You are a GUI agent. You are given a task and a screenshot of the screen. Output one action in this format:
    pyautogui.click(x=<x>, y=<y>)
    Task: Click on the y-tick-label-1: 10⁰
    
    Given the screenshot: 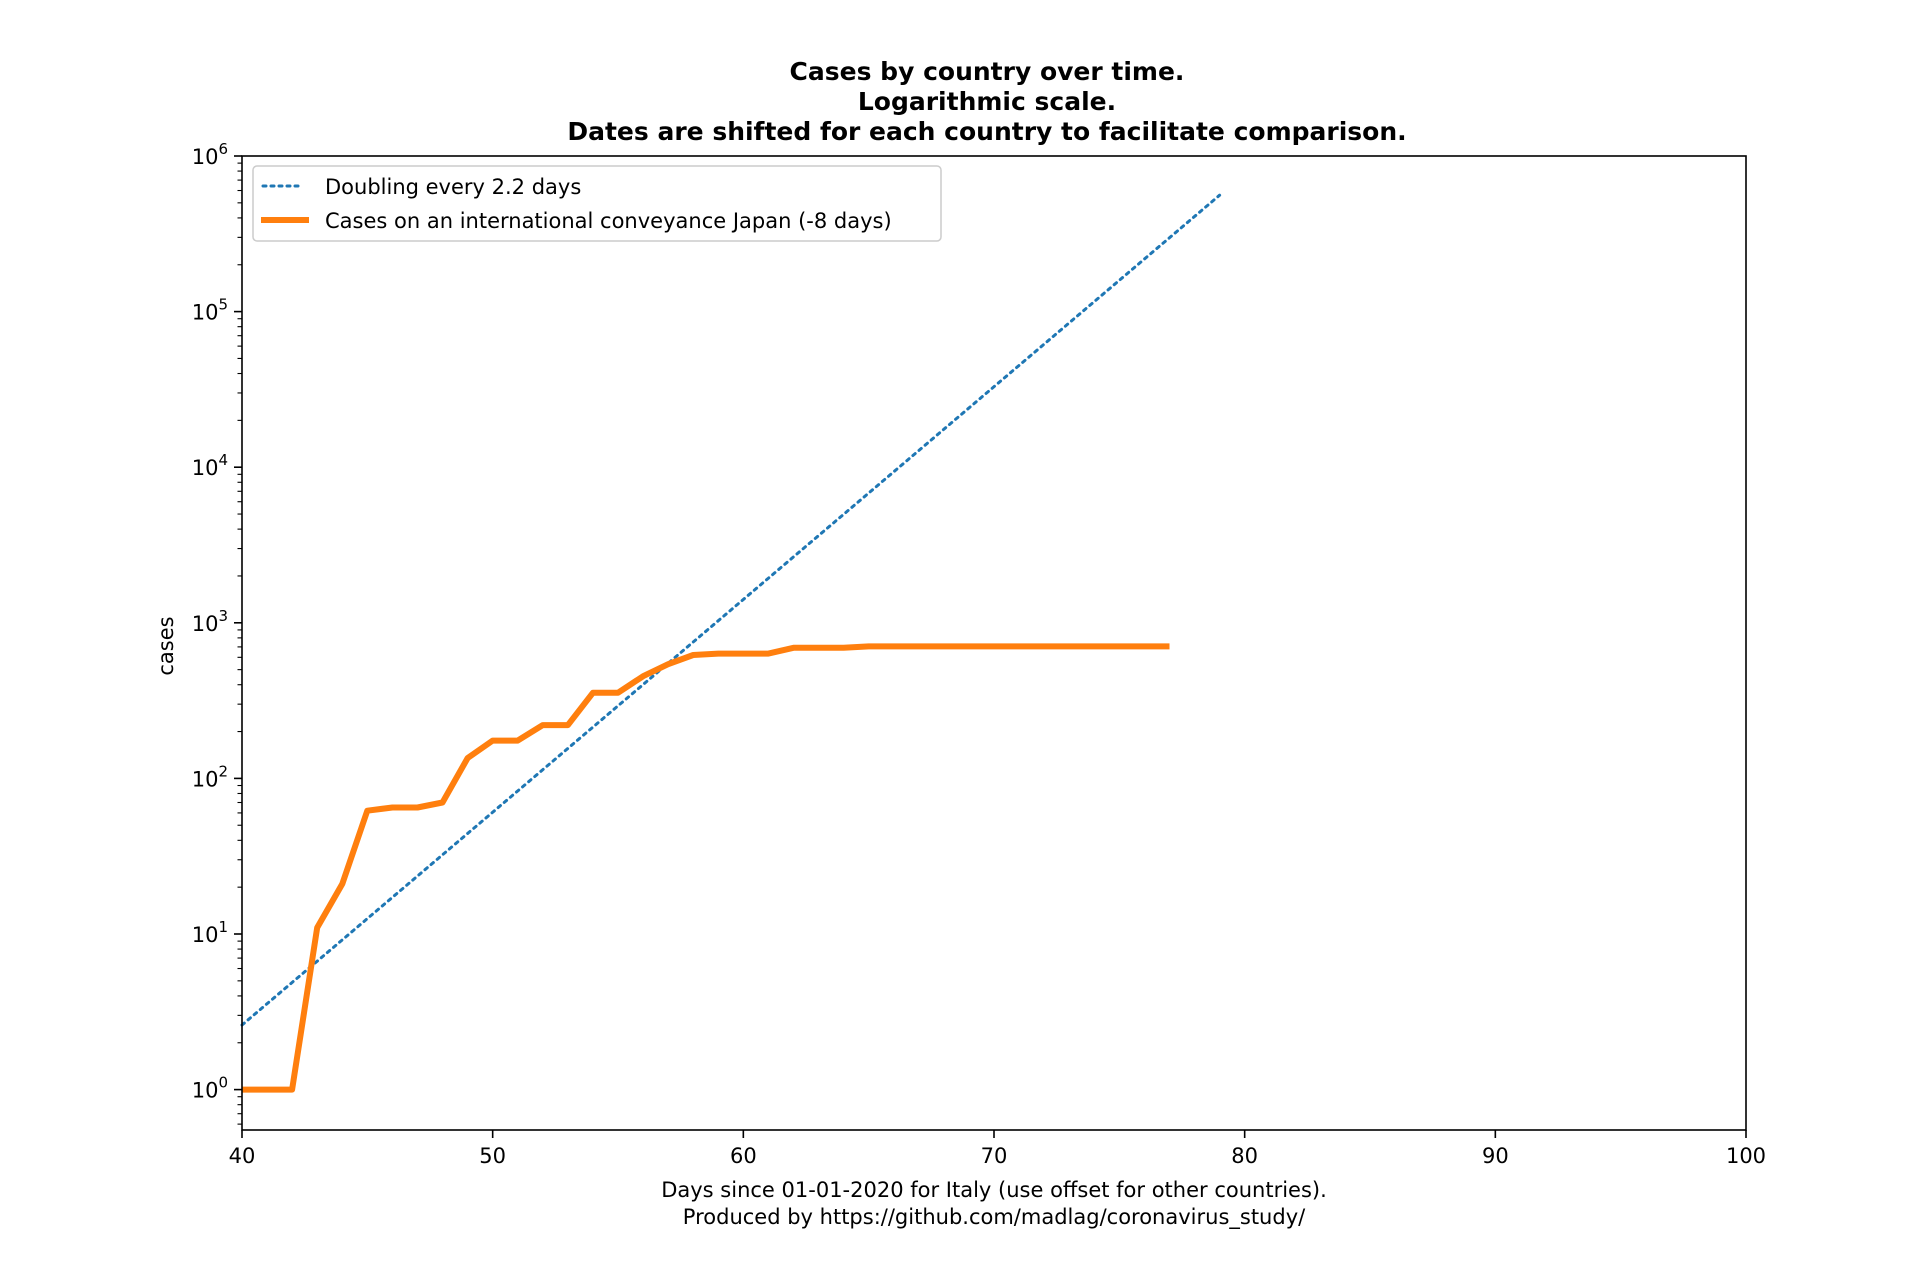 What is the action you would take?
    pyautogui.click(x=210, y=1088)
    